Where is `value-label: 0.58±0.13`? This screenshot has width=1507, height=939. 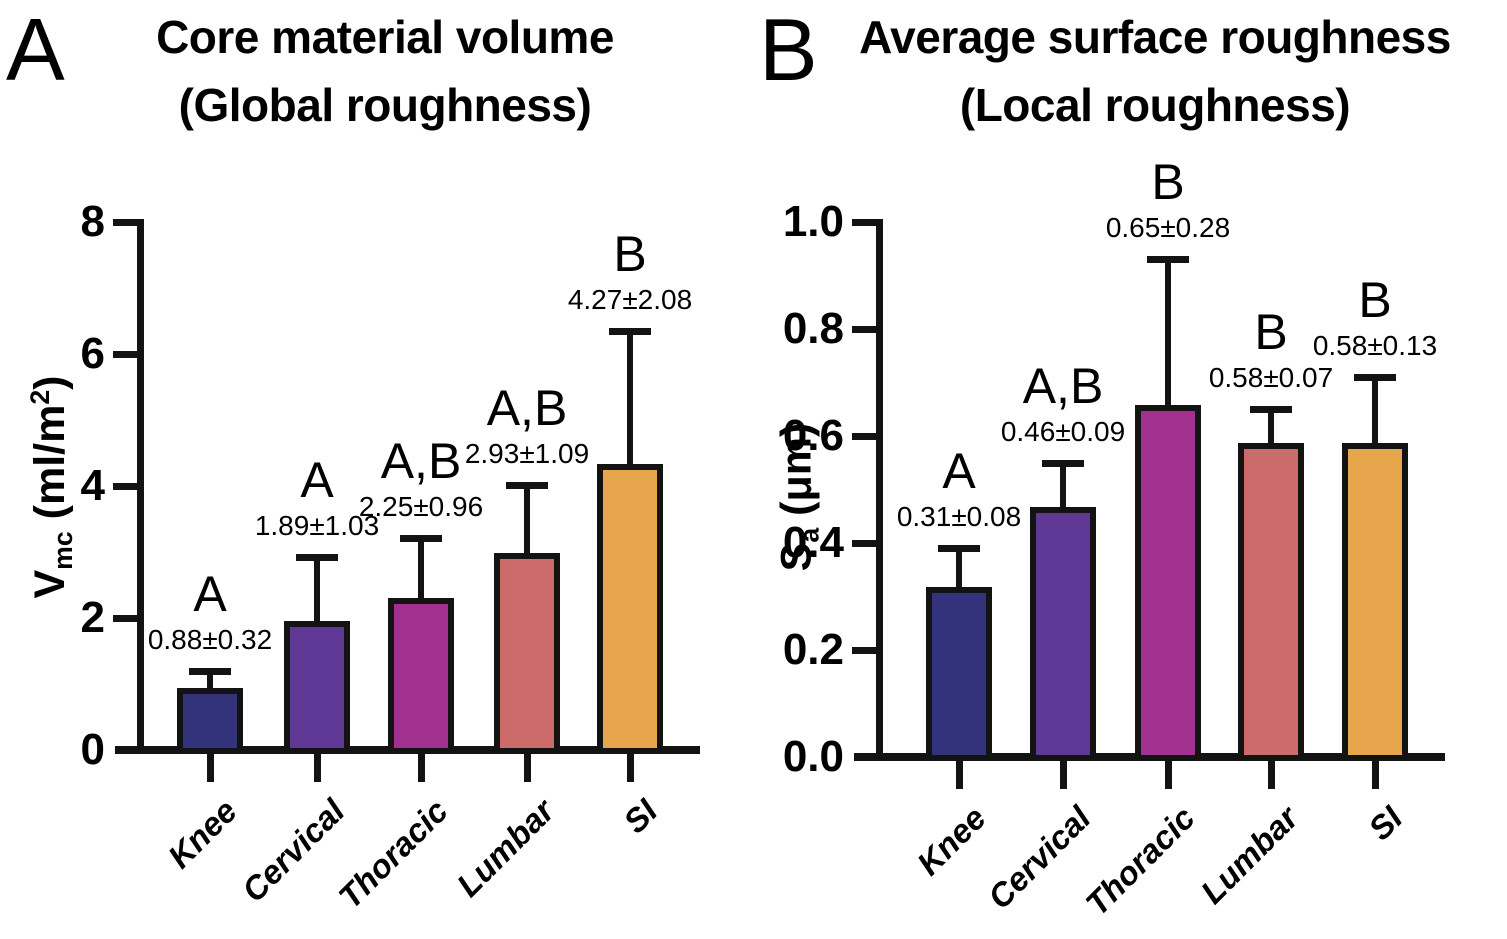 value-label: 0.58±0.13 is located at coordinates (1375, 346).